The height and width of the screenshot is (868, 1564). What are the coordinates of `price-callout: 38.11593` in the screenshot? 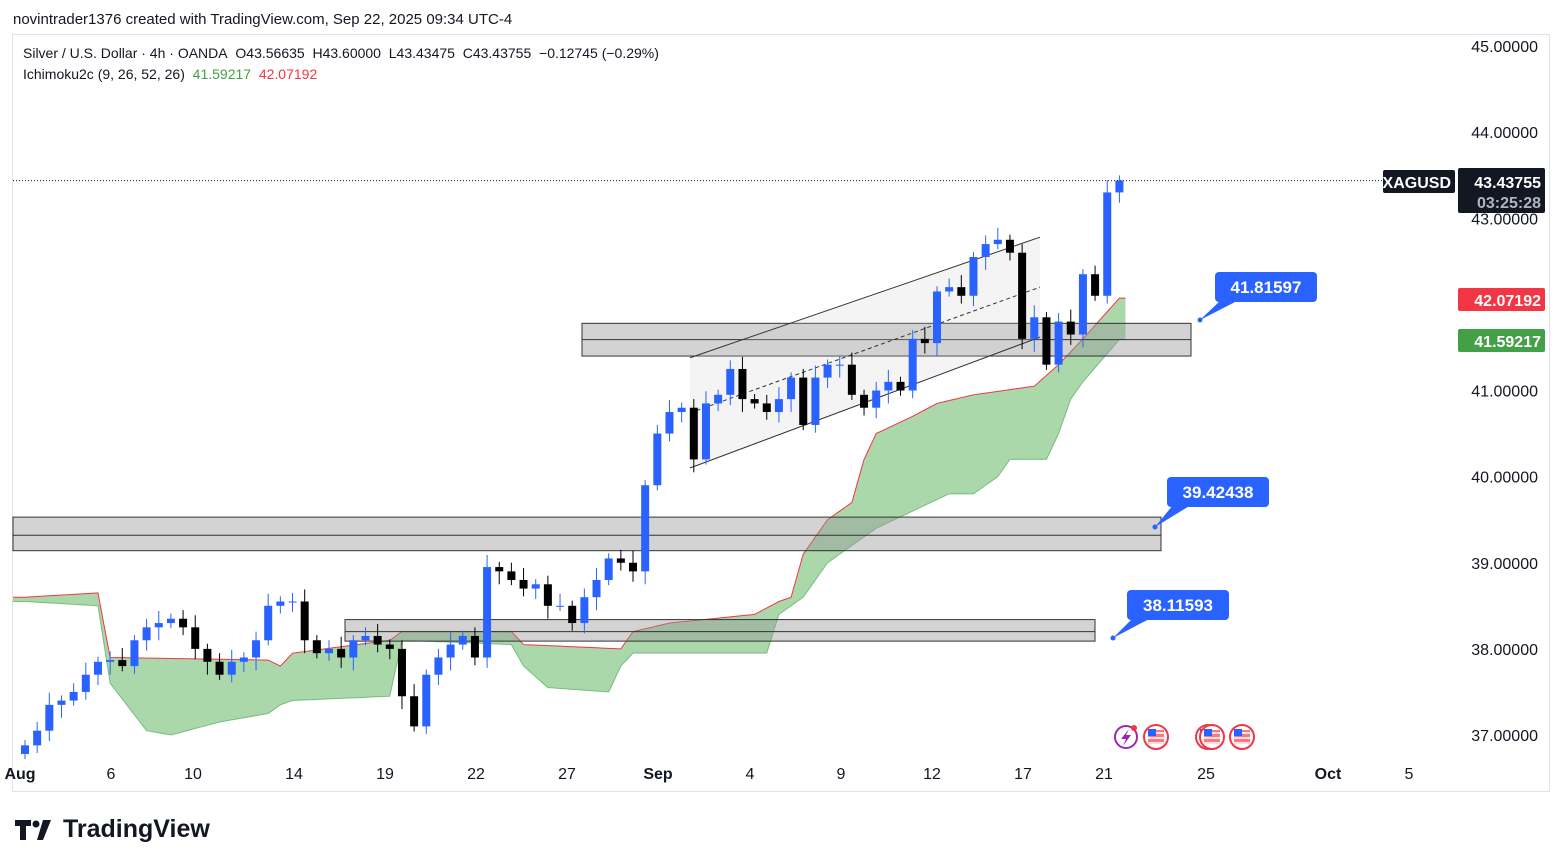 It's located at (1170, 615).